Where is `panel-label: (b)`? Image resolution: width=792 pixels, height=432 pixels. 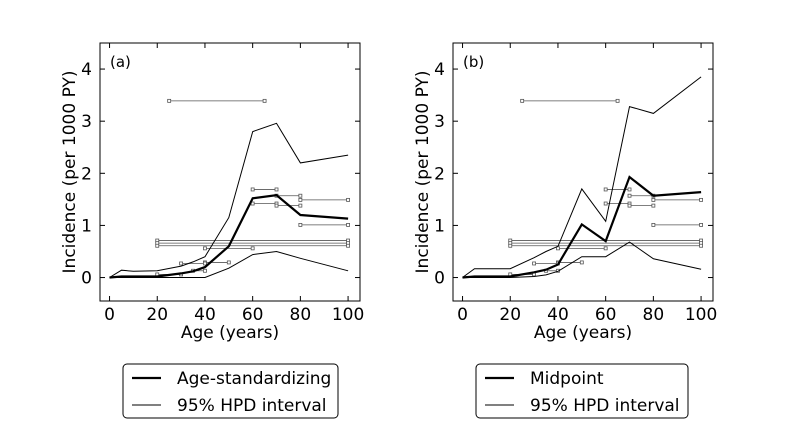 panel-label: (b) is located at coordinates (473, 62).